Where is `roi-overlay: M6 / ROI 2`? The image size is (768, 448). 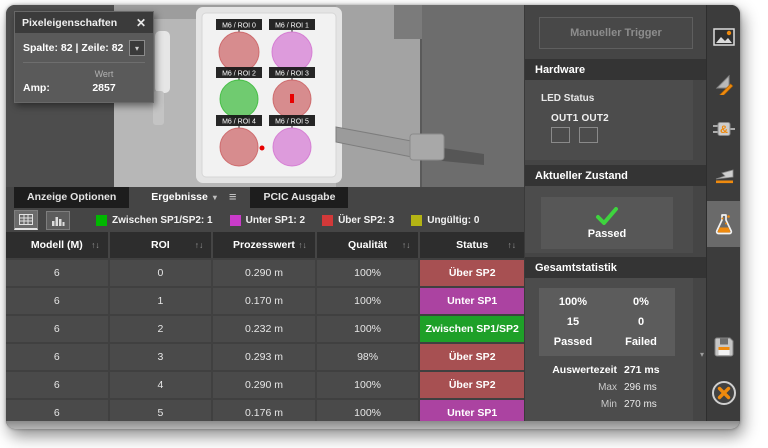 roi-overlay: M6 / ROI 2 is located at coordinates (239, 93).